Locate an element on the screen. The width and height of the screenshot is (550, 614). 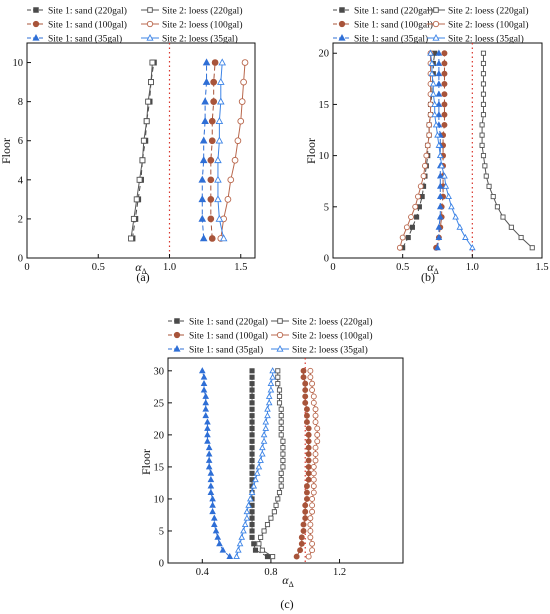
panel-a-y-tick-label: 10 is located at coordinates (18, 63).